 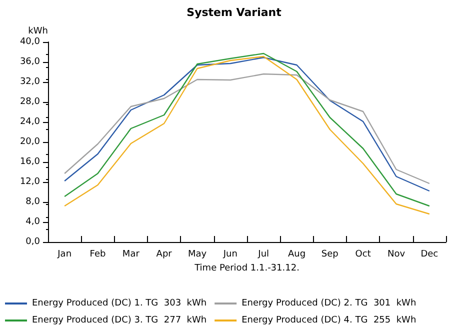 What do you see at coordinates (30, 142) in the screenshot?
I see `y-tick-label: 20,0` at bounding box center [30, 142].